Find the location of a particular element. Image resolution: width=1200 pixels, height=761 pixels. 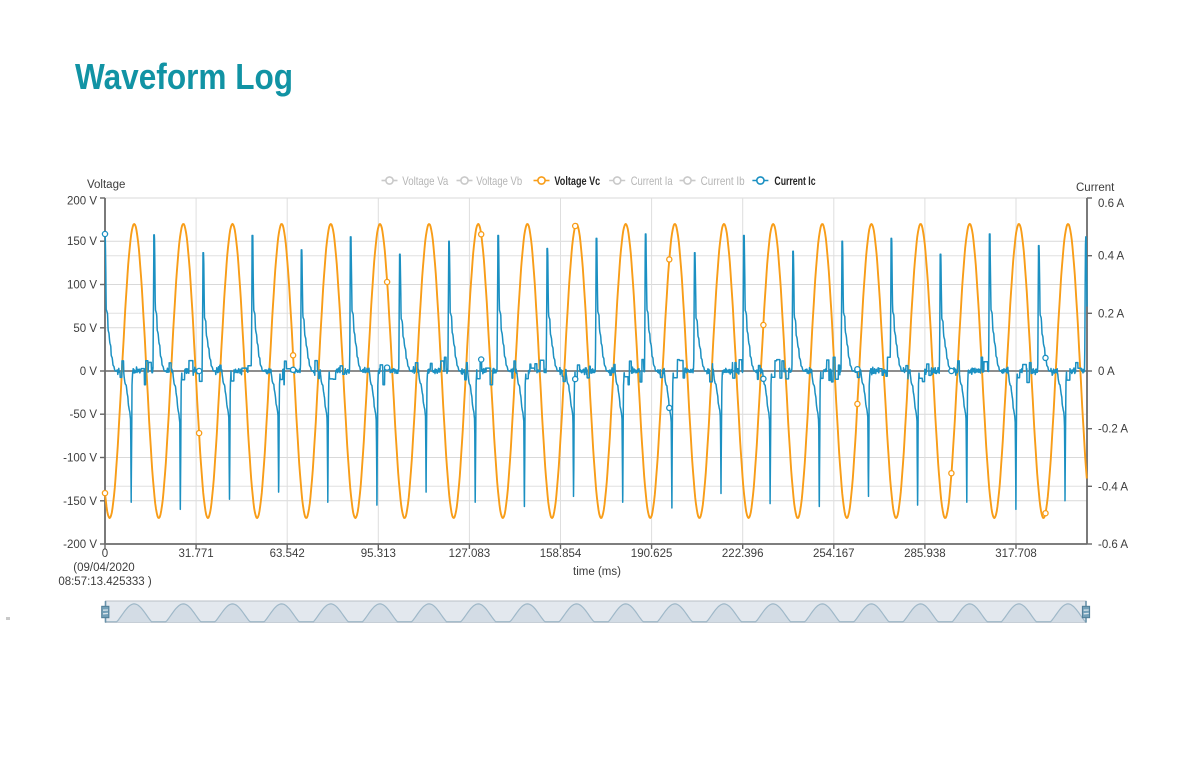

svg-text: 0.6 A is located at coordinates (1111, 204).